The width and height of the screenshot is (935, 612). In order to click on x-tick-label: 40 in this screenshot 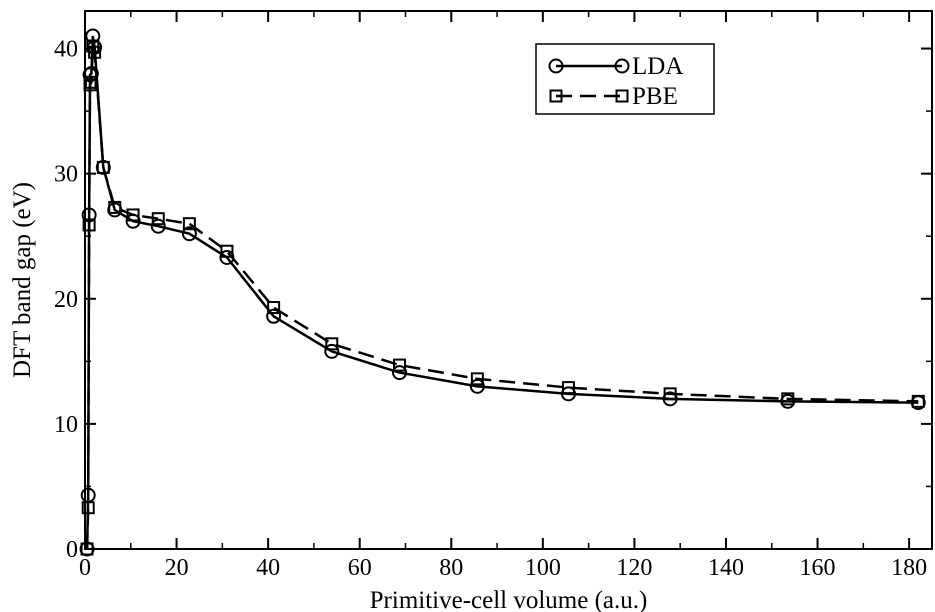, I will do `click(268, 568)`.